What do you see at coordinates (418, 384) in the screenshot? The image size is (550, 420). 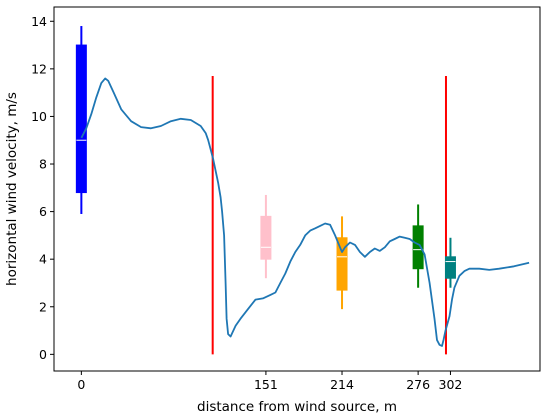 I see `x-tick-label-4: 276` at bounding box center [418, 384].